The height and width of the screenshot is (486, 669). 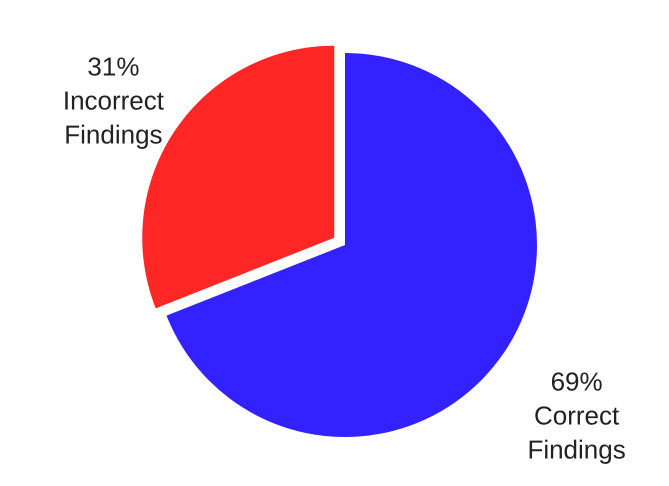 What do you see at coordinates (576, 432) in the screenshot?
I see `slice-label: Correct Findings` at bounding box center [576, 432].